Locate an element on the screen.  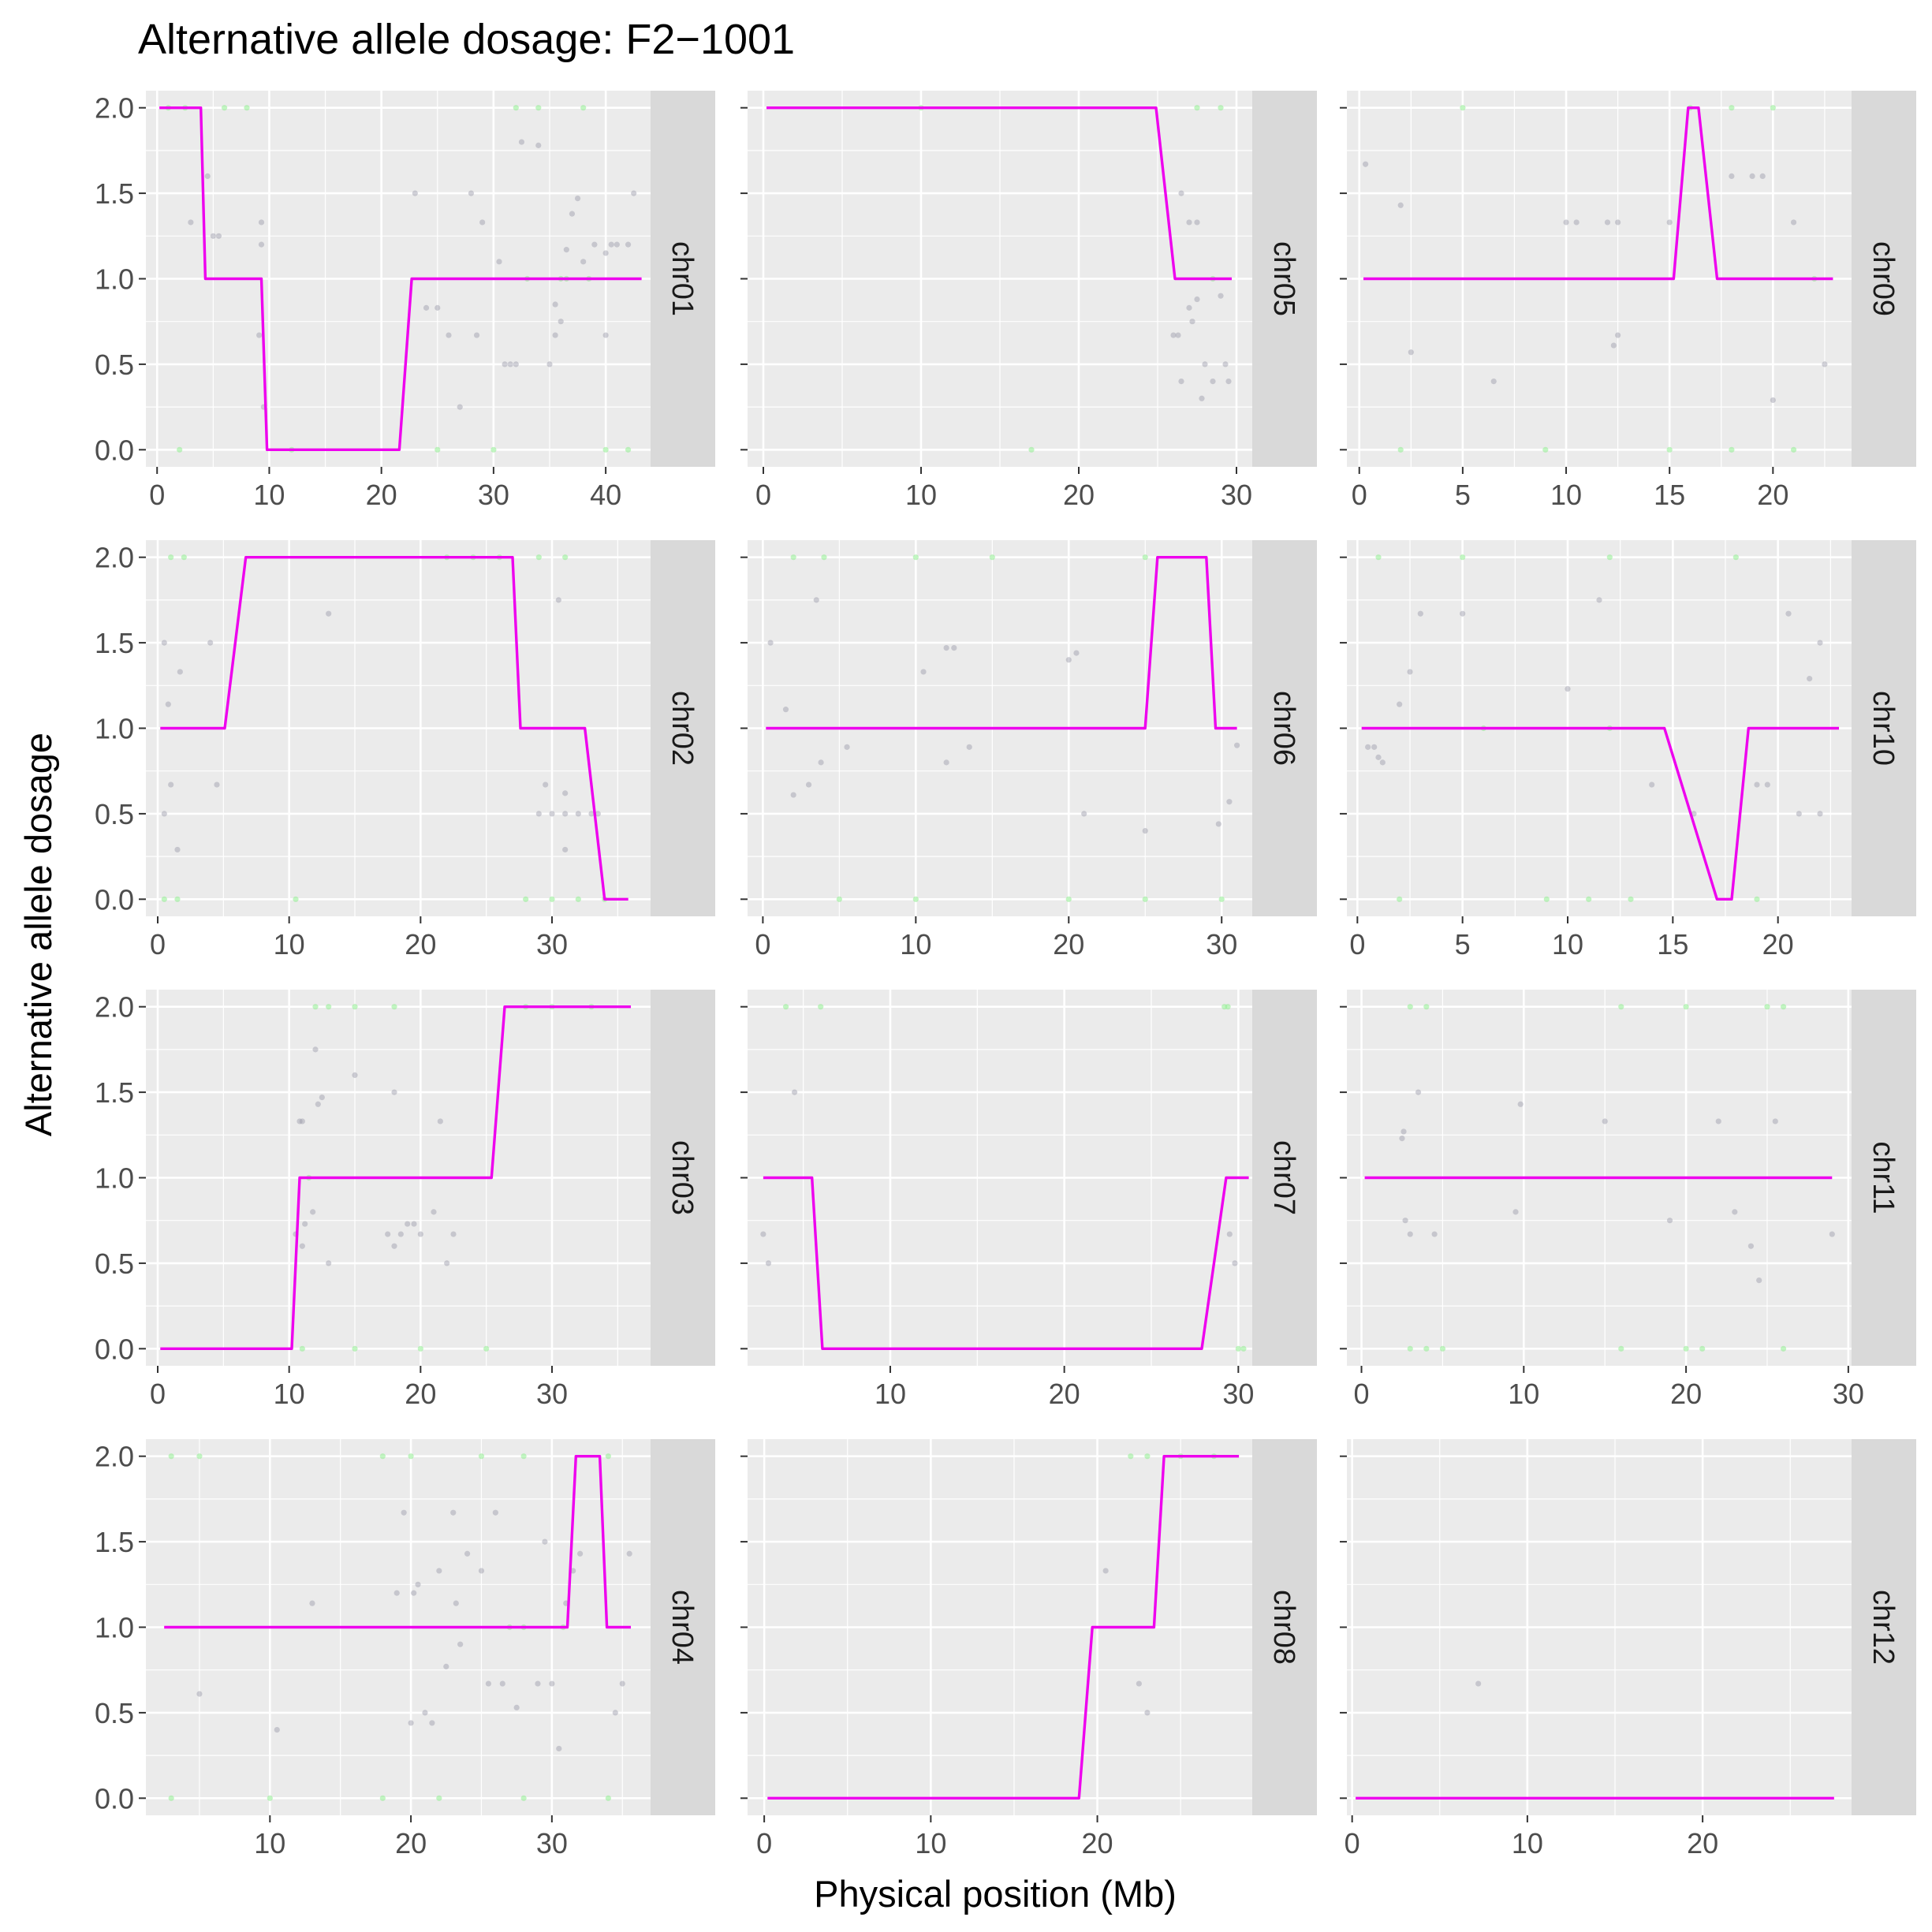
facet-panel-chr04: chr04 0.0 0.5 1.0 1.5 2.0 10 20 30 is located at coordinates (405, 1649).